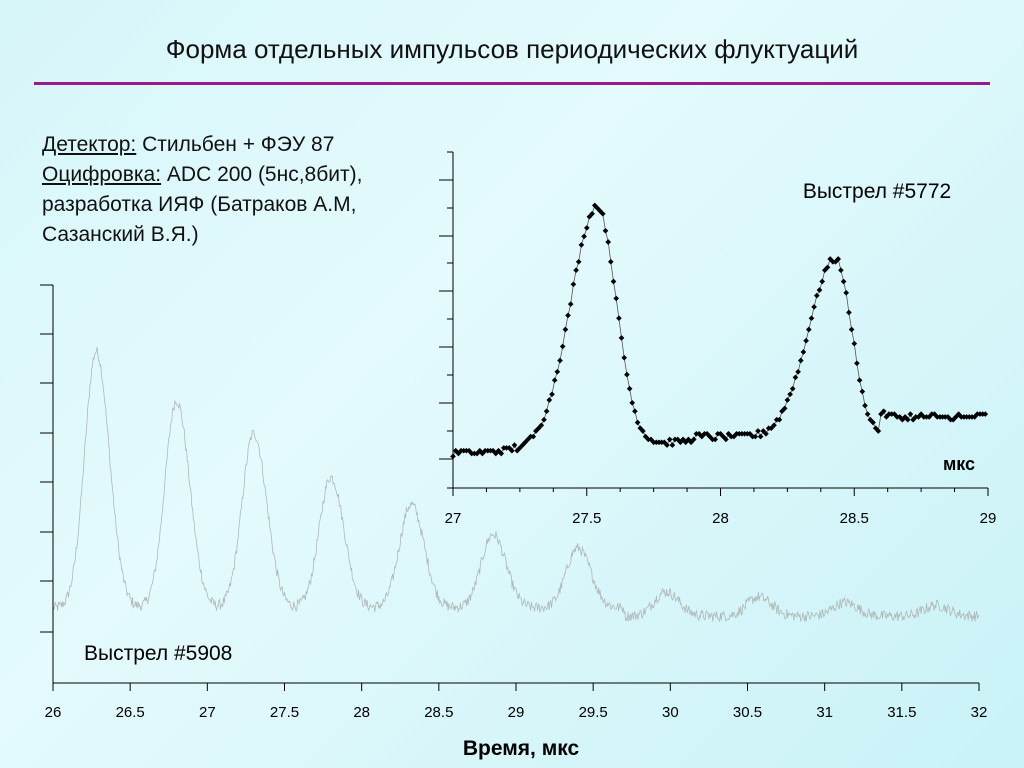  What do you see at coordinates (988, 518) in the screenshot?
I see `inset-x-tick-label: 29` at bounding box center [988, 518].